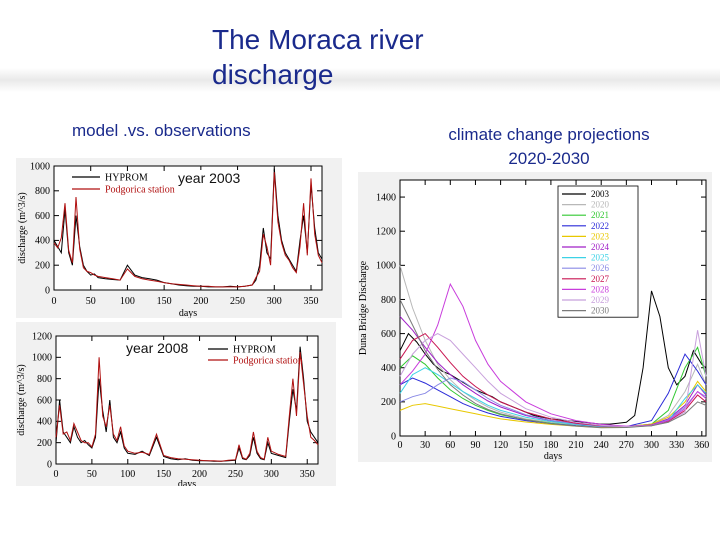 The width and height of the screenshot is (720, 540). I want to click on x-tick-label: 120, so click(500, 445).